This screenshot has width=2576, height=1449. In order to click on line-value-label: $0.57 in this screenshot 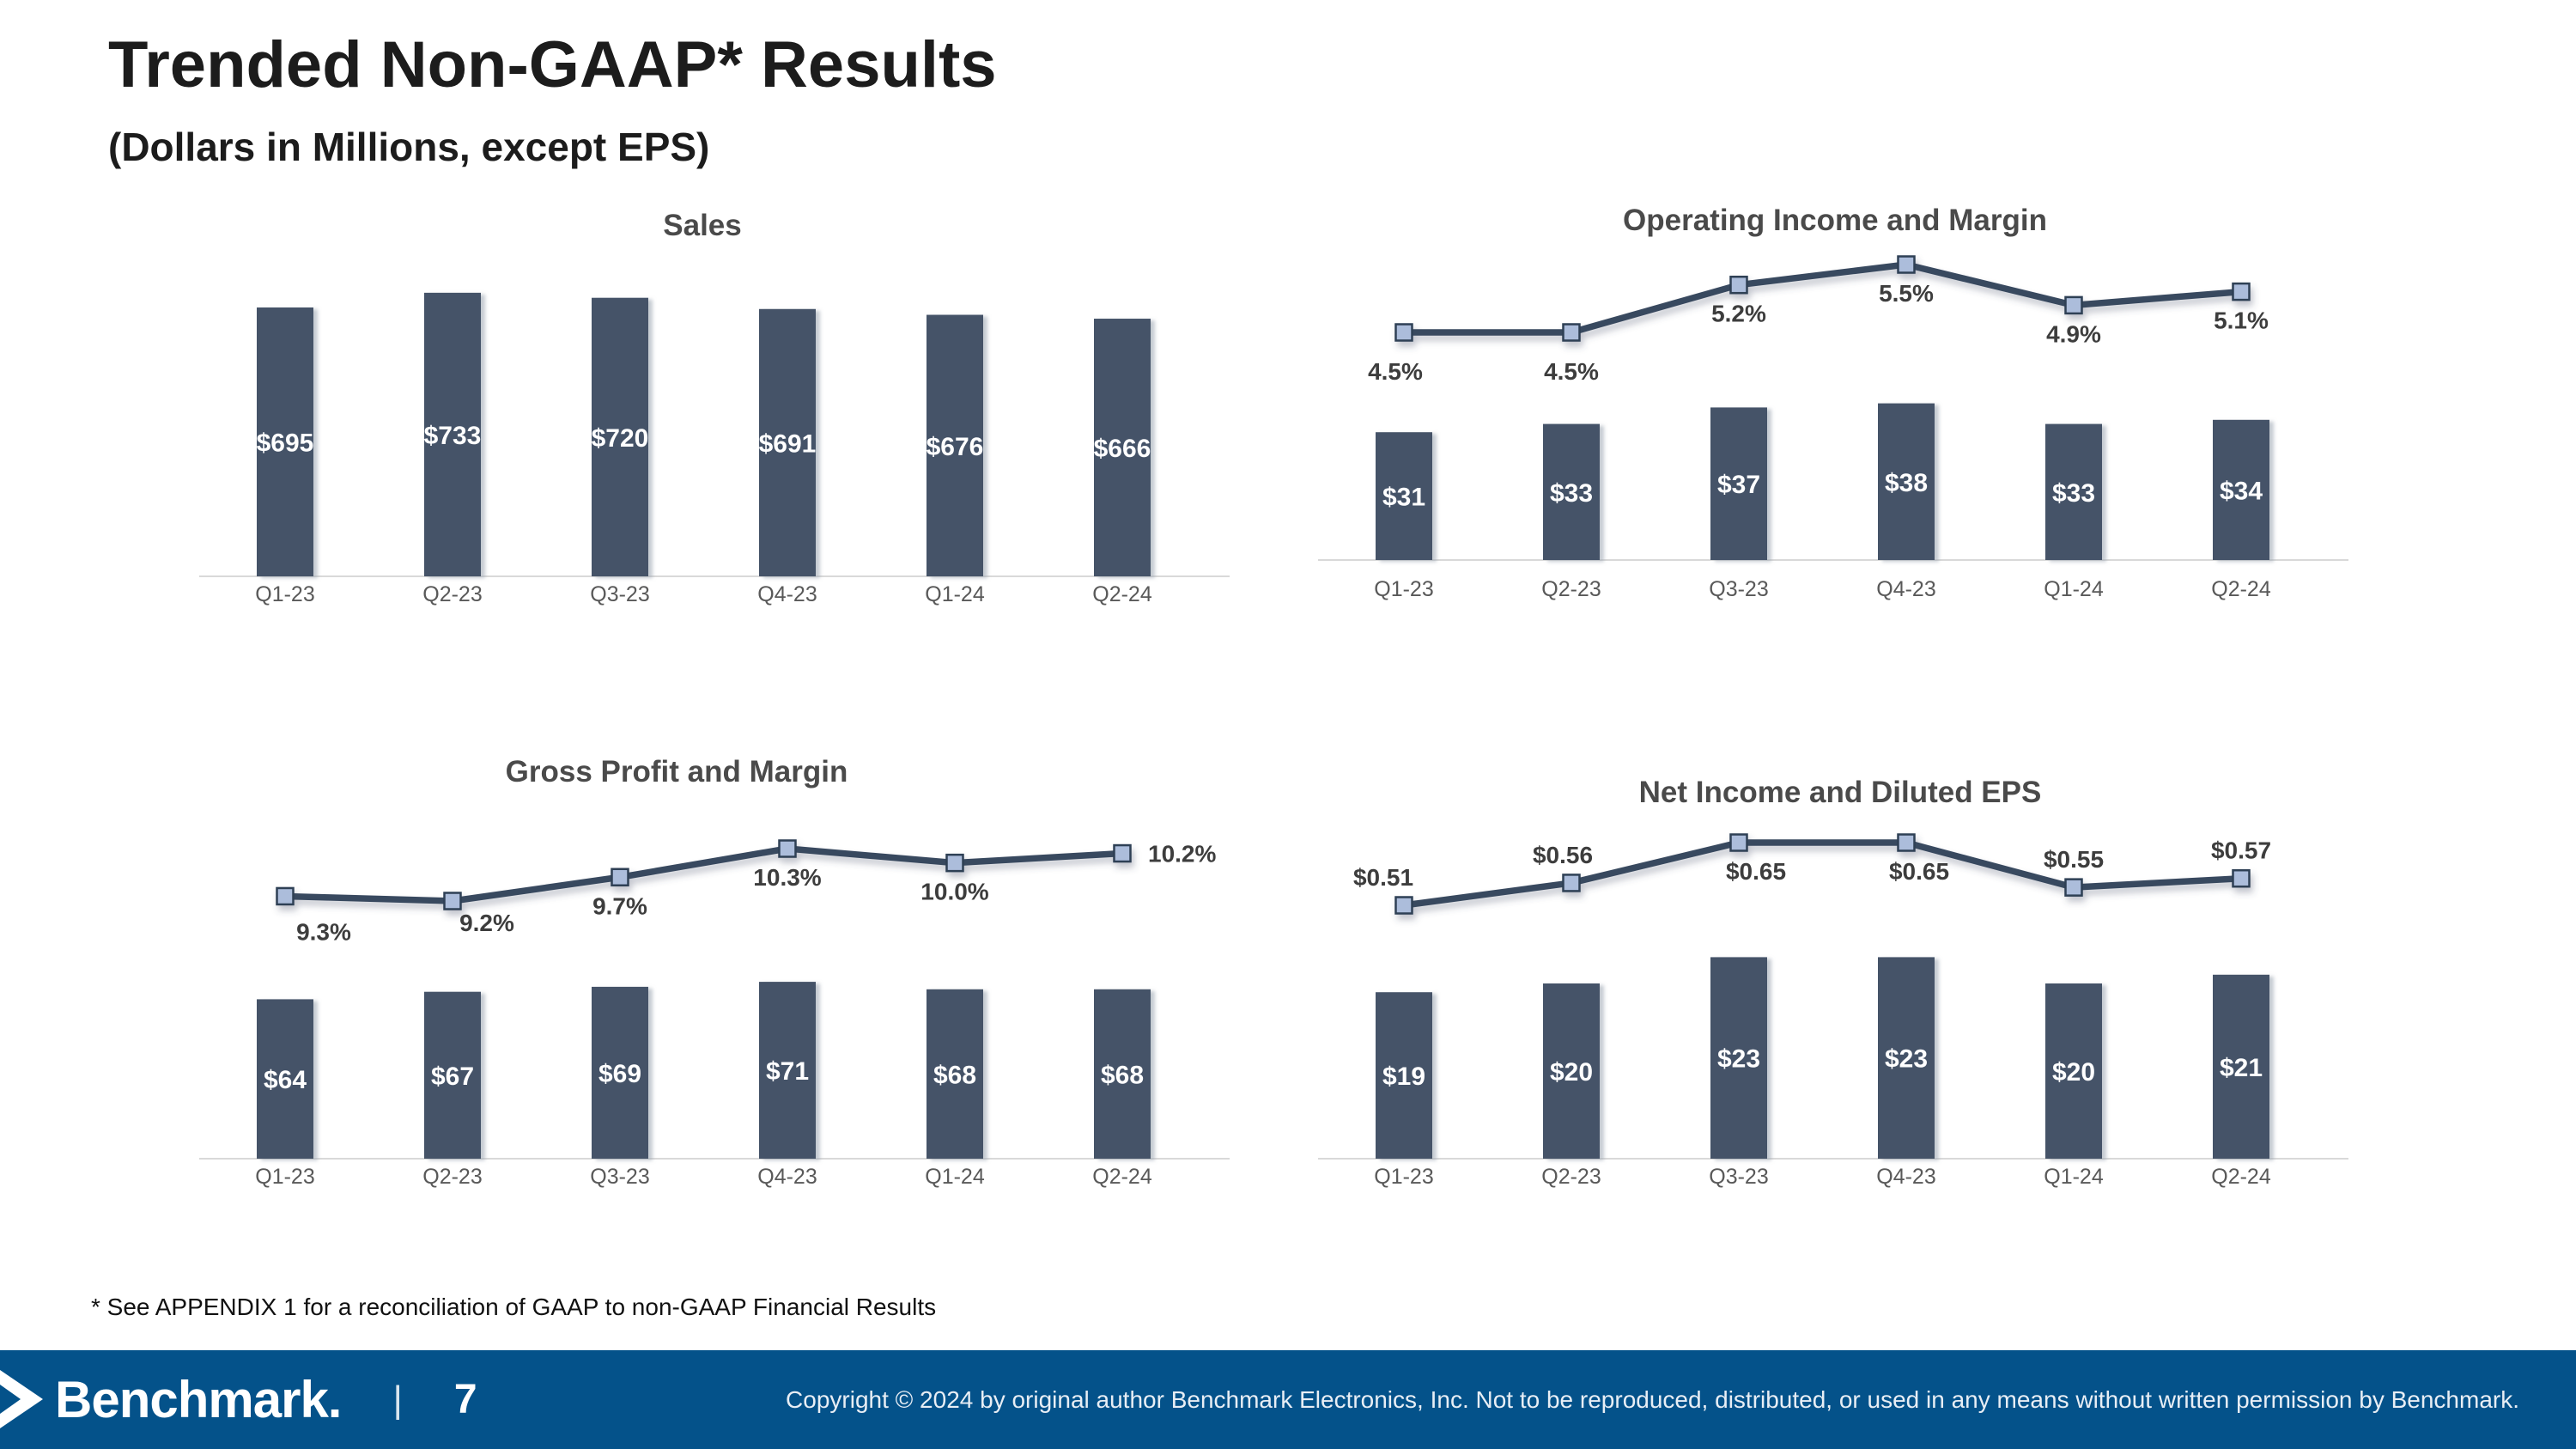, I will do `click(2241, 850)`.